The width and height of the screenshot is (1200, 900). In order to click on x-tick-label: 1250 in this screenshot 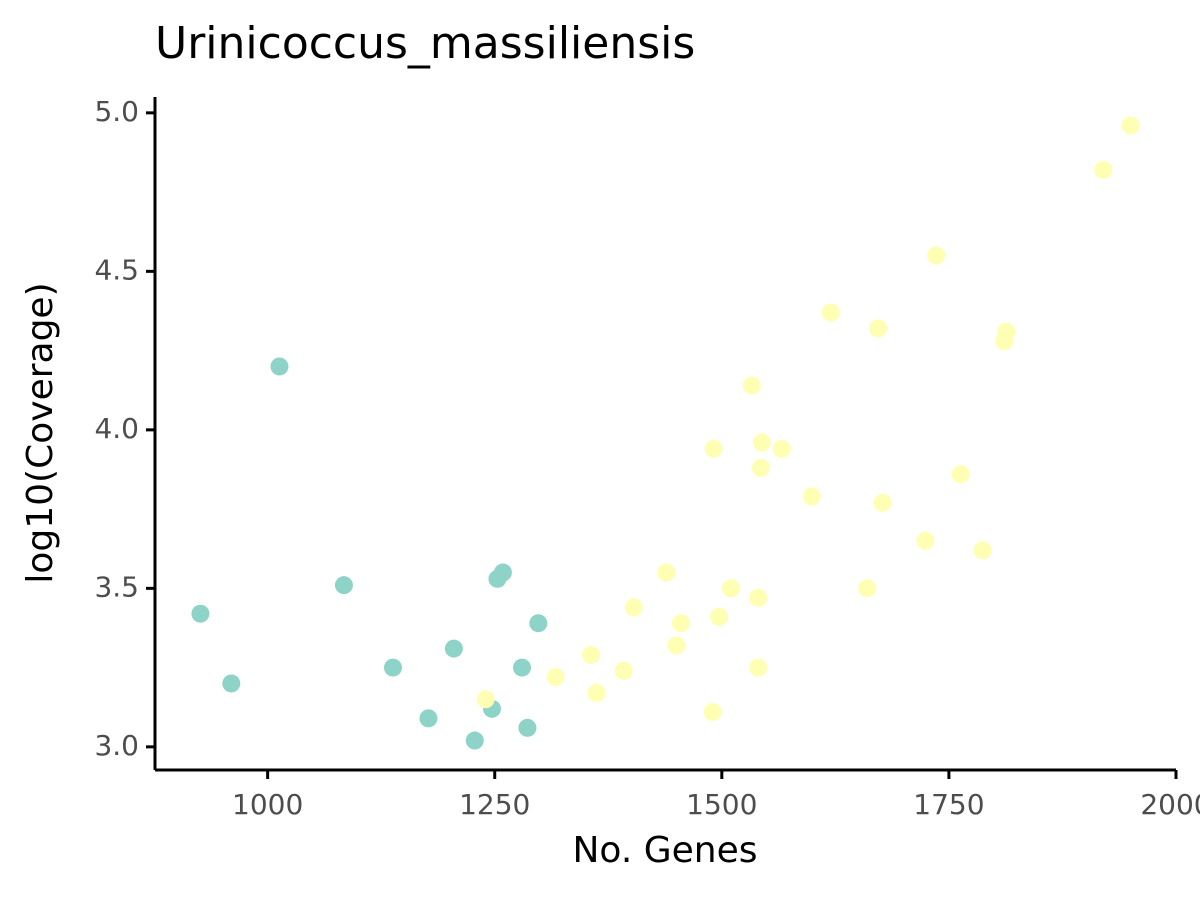, I will do `click(494, 804)`.